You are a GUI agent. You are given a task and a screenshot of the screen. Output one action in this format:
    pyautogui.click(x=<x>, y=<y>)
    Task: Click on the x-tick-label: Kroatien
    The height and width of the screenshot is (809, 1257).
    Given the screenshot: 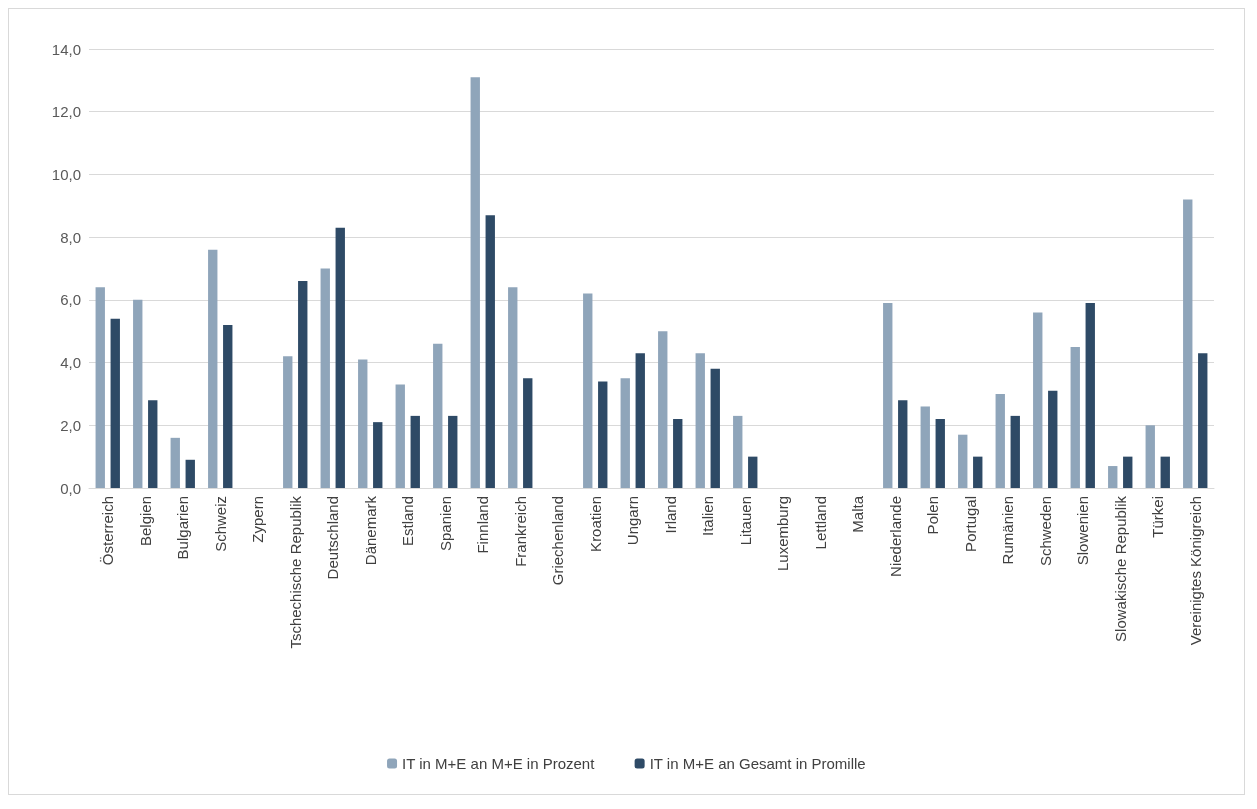 What is the action you would take?
    pyautogui.click(x=595, y=524)
    